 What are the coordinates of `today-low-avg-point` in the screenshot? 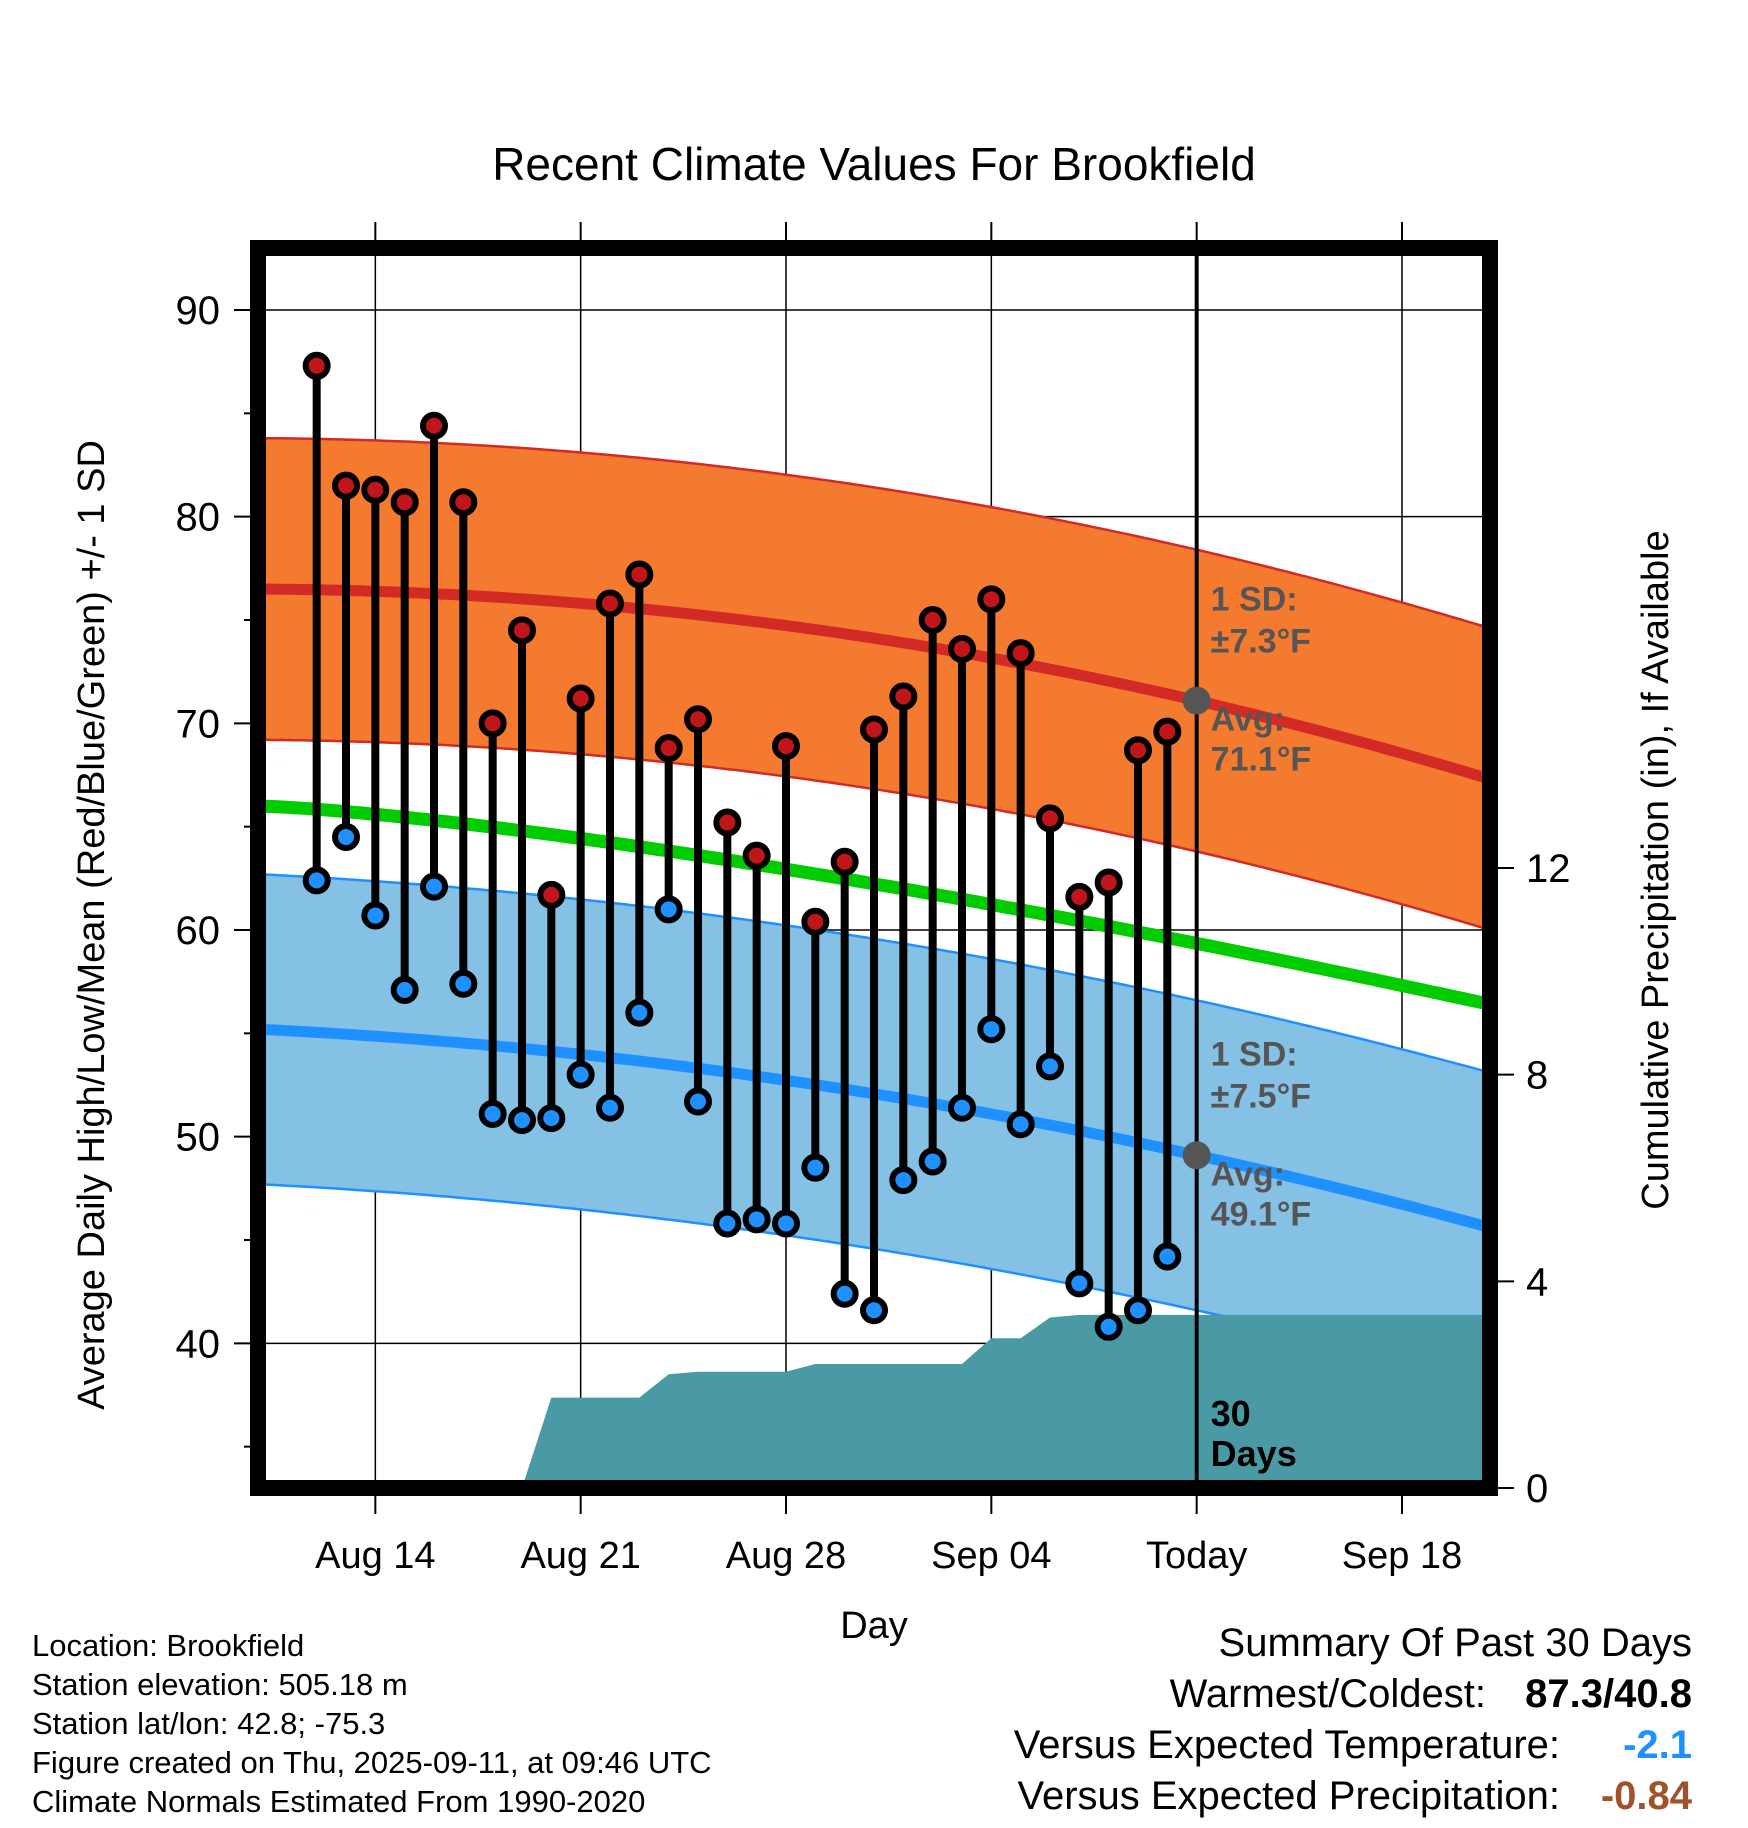 It's located at (1196, 1155).